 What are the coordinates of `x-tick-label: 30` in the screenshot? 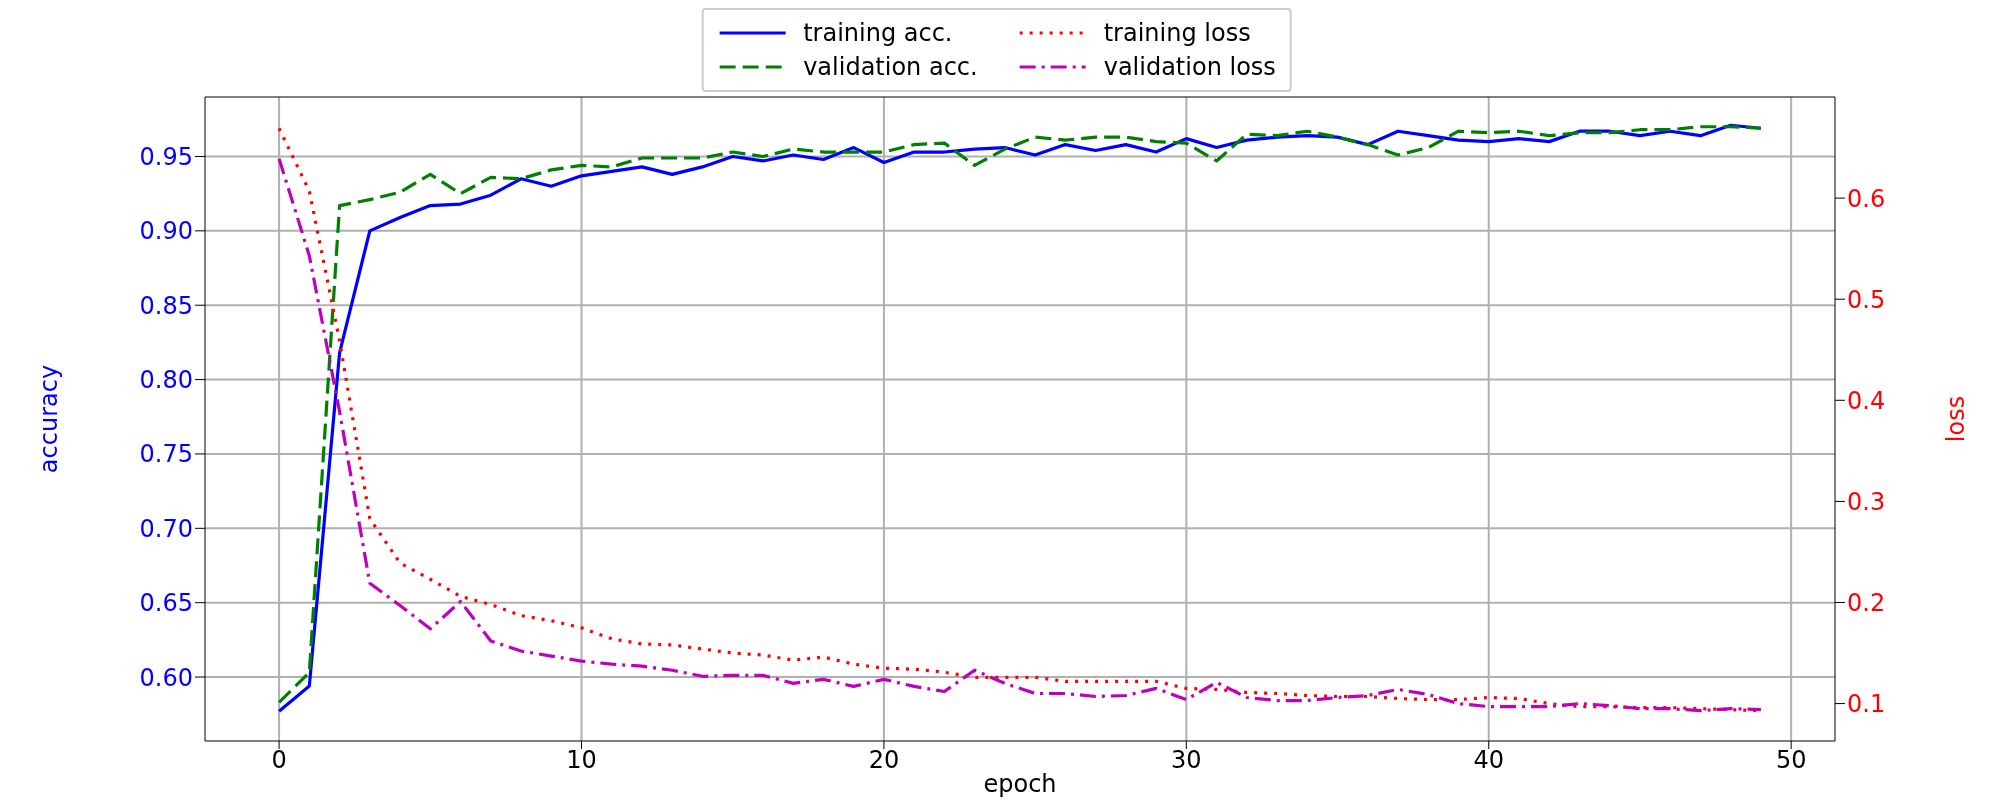 It's located at (1186, 760).